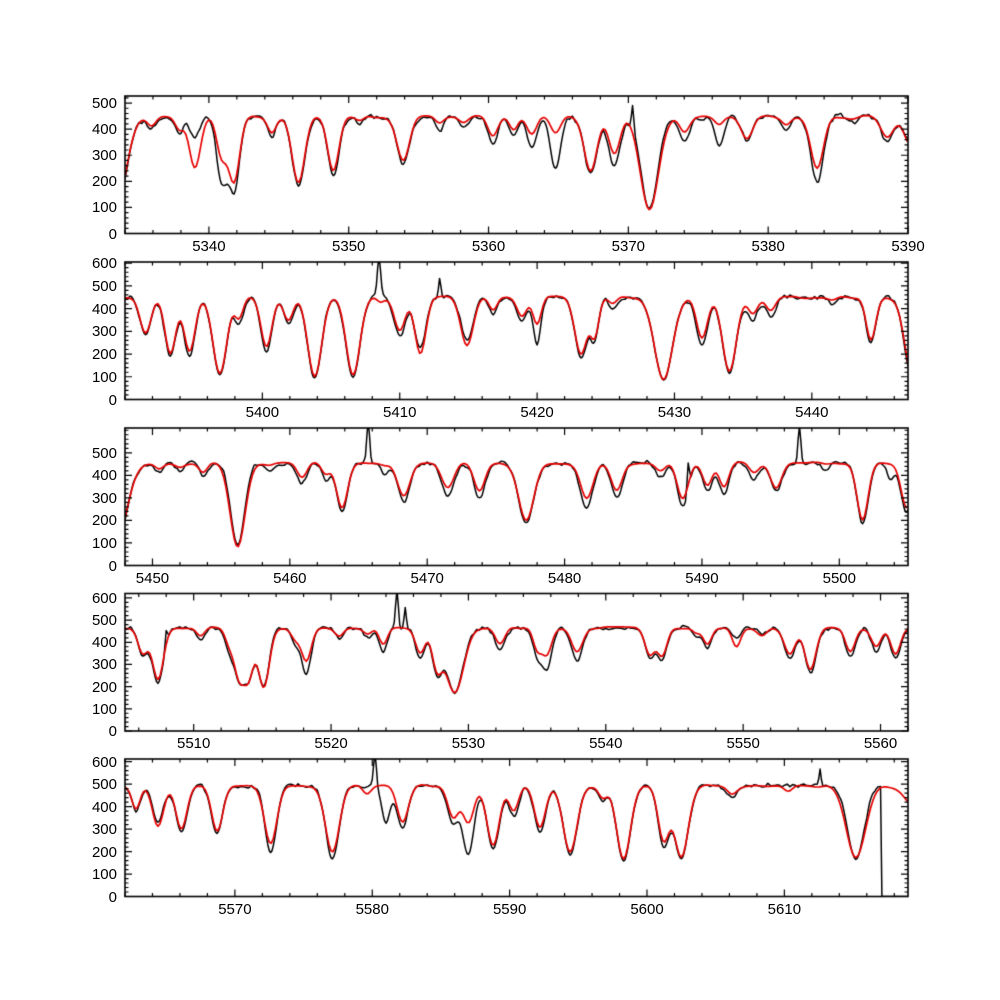  What do you see at coordinates (812, 412) in the screenshot?
I see `x-tick-label: 5440` at bounding box center [812, 412].